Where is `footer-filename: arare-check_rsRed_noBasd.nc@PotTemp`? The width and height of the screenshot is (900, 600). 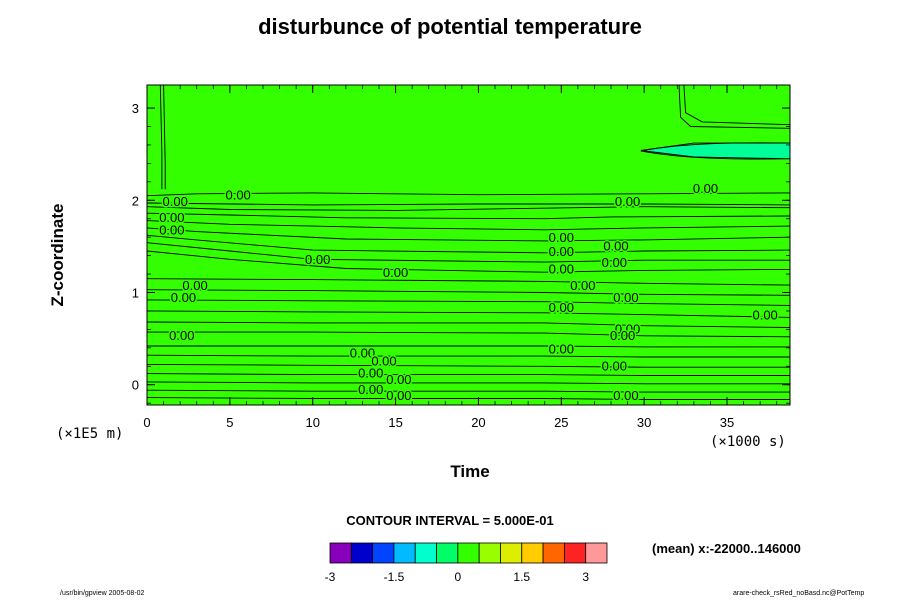
footer-filename: arare-check_rsRed_noBasd.nc@PotTemp is located at coordinates (799, 593).